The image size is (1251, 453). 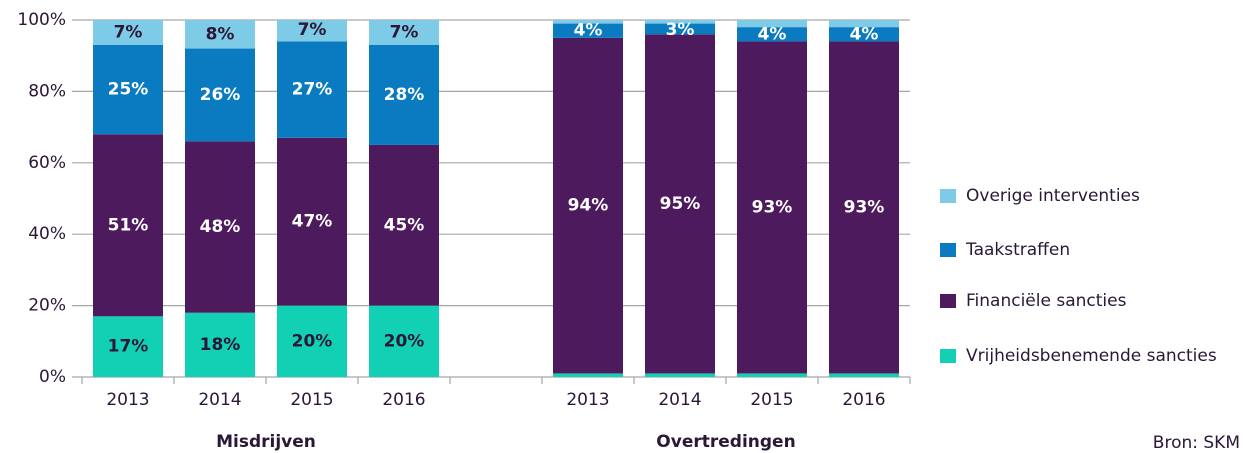 I want to click on data-label: 8%, so click(x=220, y=34).